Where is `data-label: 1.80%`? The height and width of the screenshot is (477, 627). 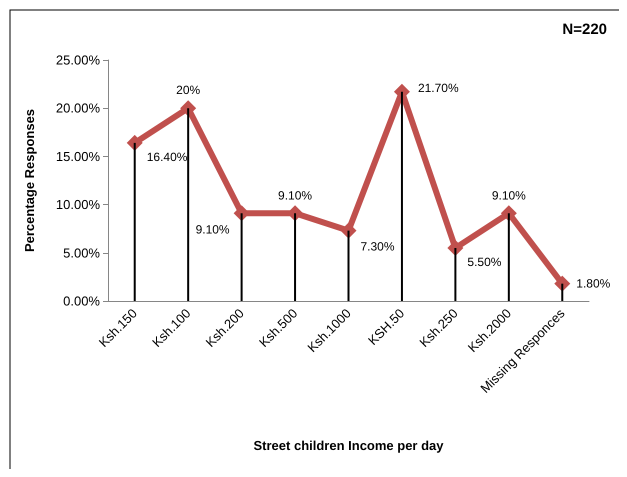 data-label: 1.80% is located at coordinates (593, 283).